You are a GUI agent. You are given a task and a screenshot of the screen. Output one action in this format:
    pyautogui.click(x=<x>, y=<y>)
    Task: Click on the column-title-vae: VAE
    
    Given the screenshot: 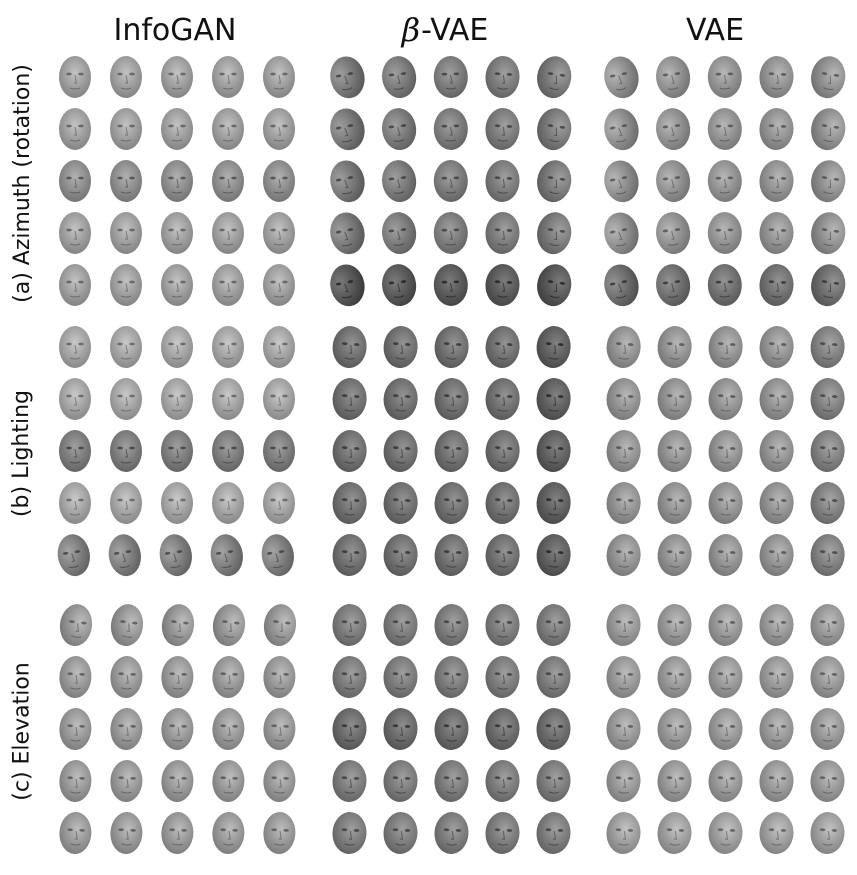 What is the action you would take?
    pyautogui.click(x=715, y=30)
    